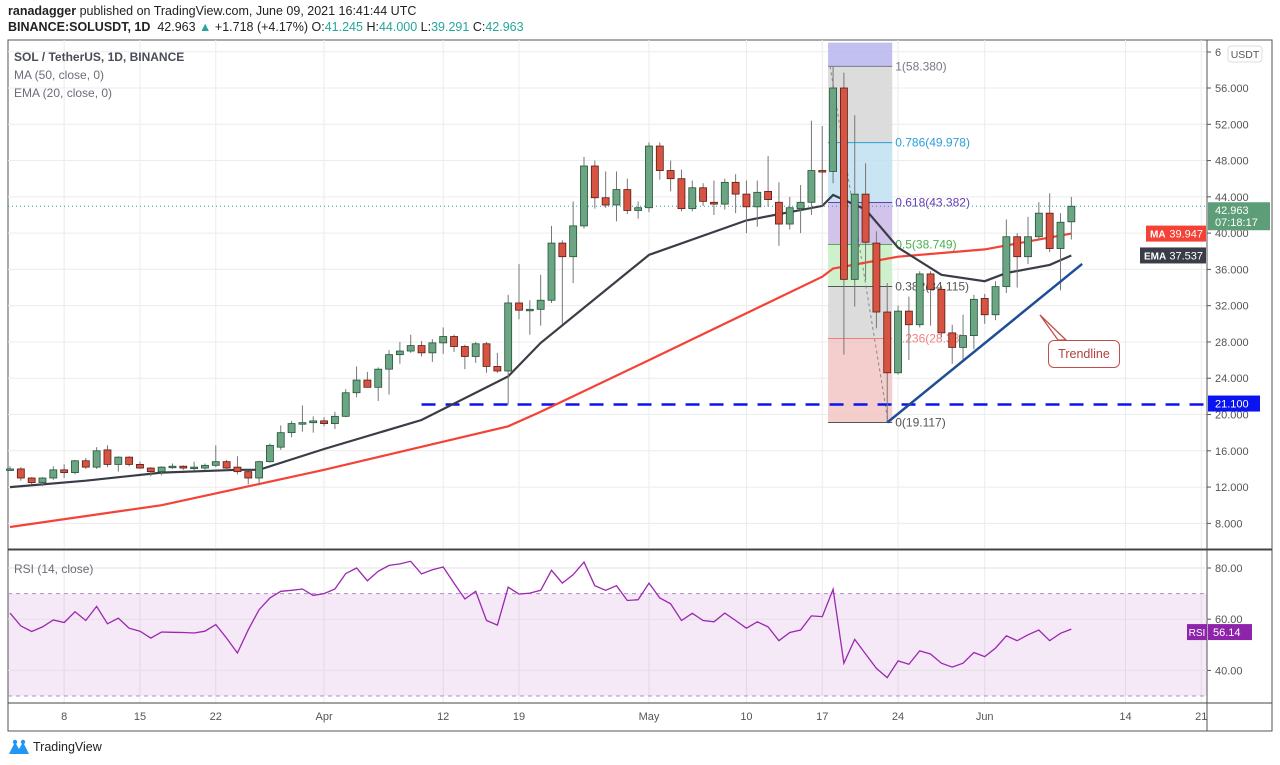  Describe the element at coordinates (42, 11) in the screenshot. I see `author: ranadagger` at that location.